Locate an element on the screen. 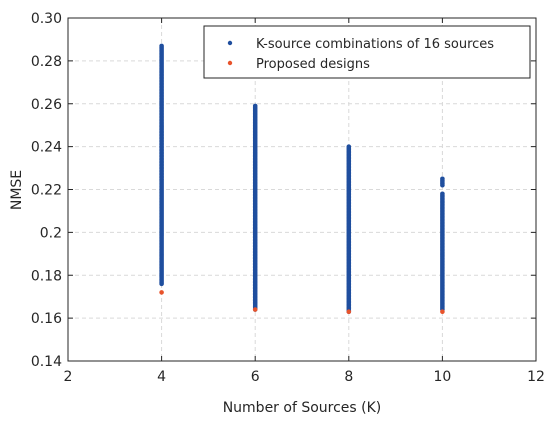 The width and height of the screenshot is (550, 426). y-tick-label: 0.24 is located at coordinates (46, 148).